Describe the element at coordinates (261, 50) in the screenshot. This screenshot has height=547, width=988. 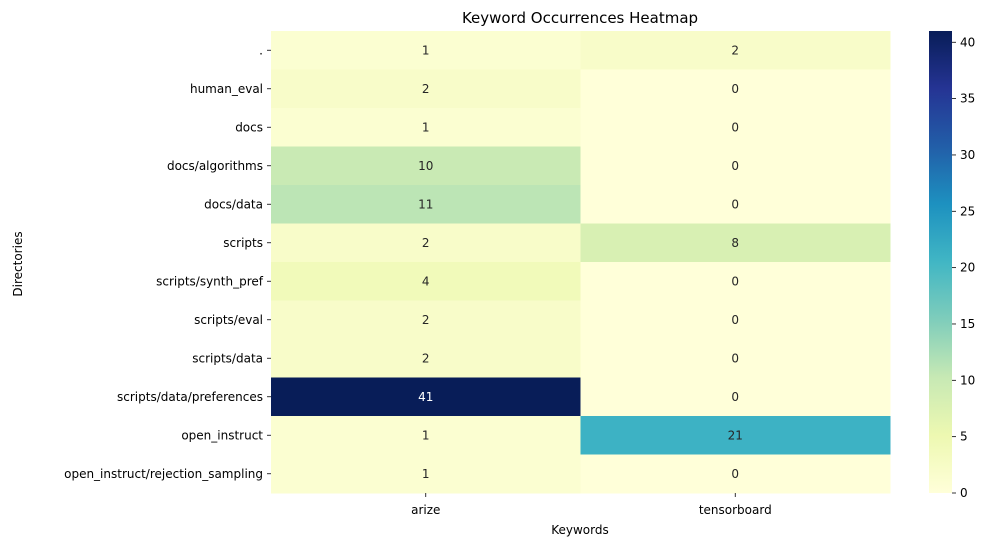
I see `y-tick-label: .` at that location.